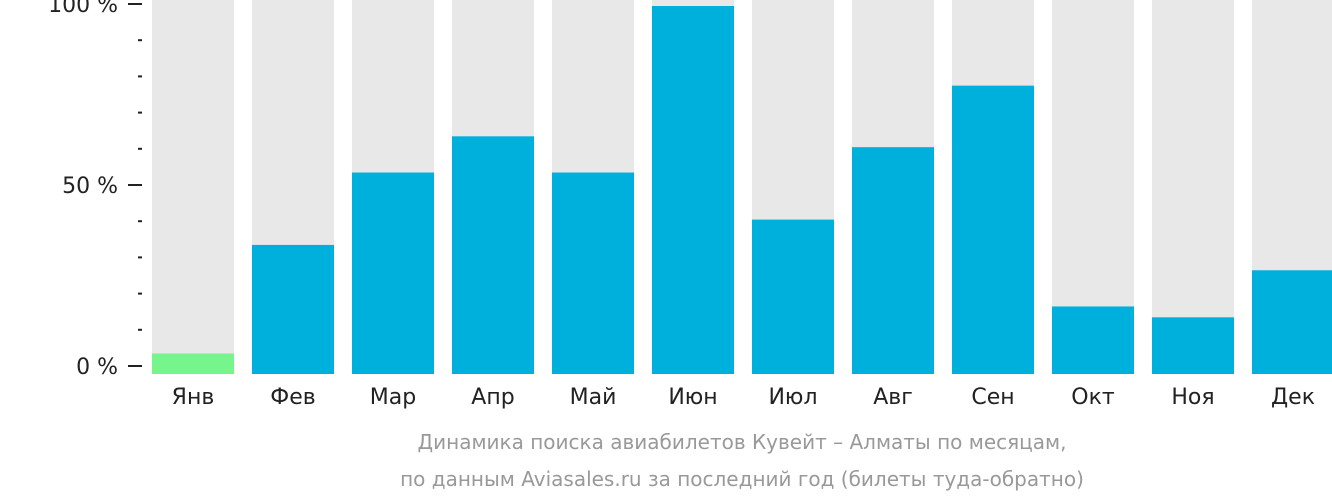  I want to click on y-tick-label: 100 %, so click(83, 9).